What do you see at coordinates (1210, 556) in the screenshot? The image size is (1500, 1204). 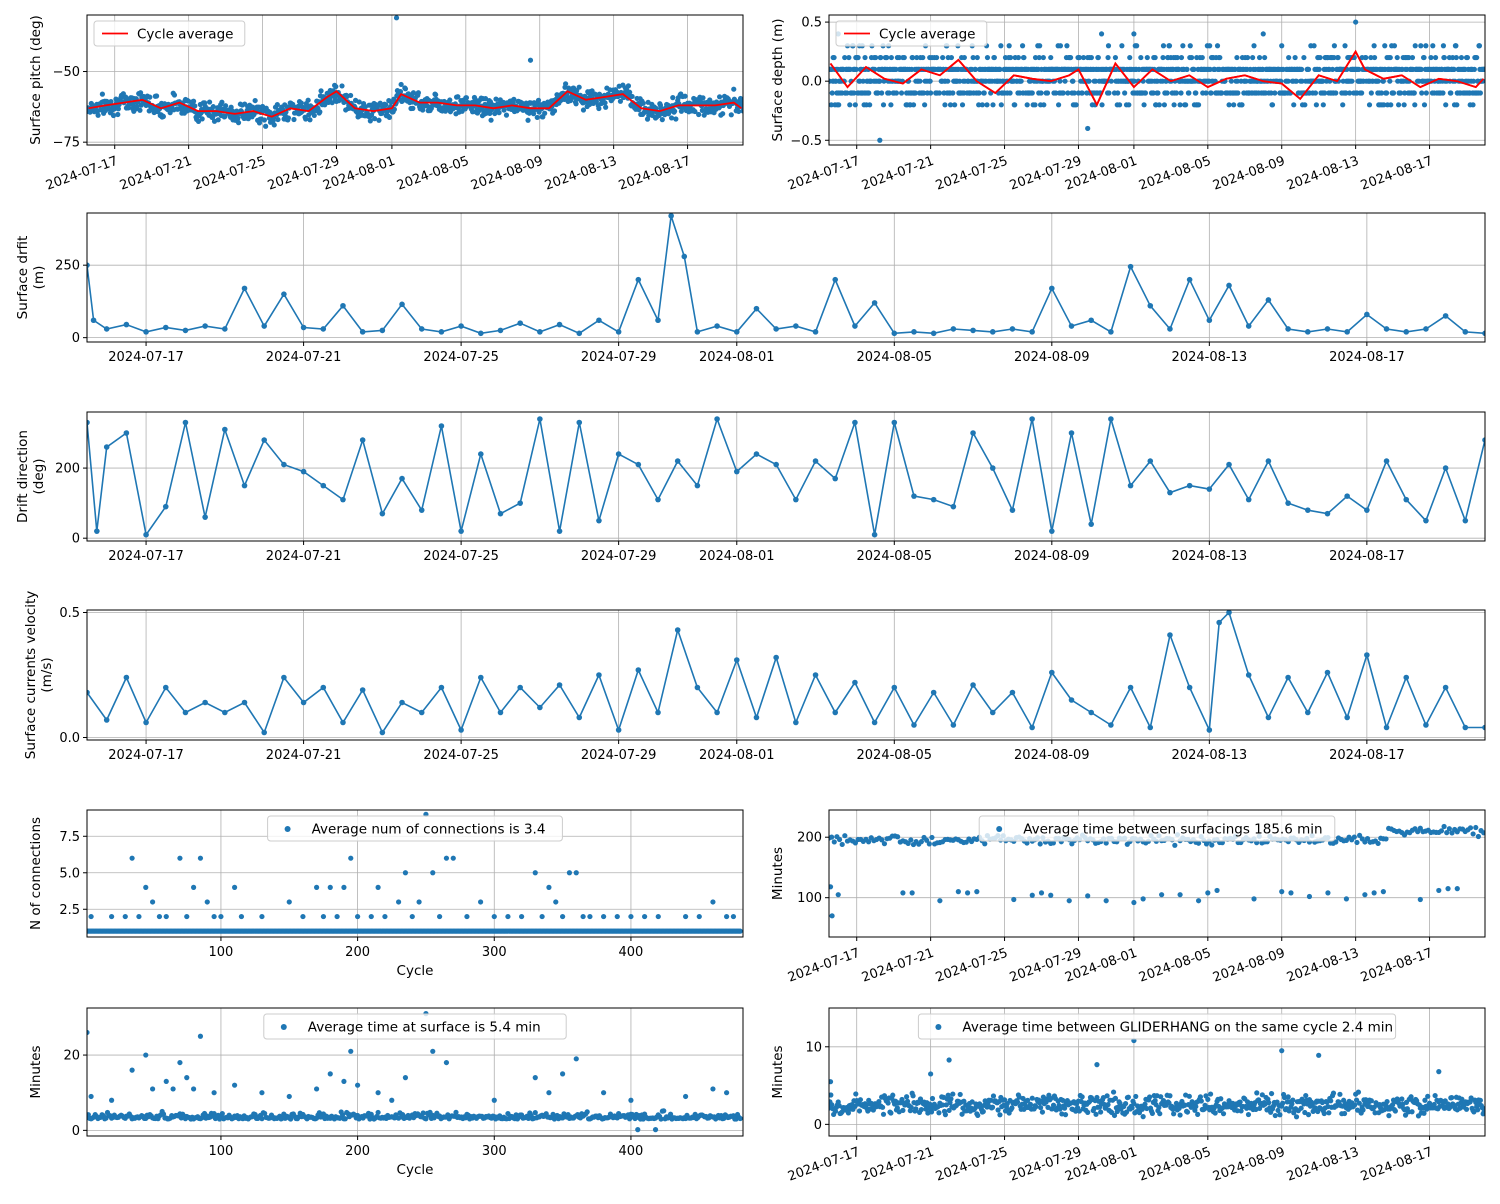 I see `x-tick-label: 2024-08-13` at bounding box center [1210, 556].